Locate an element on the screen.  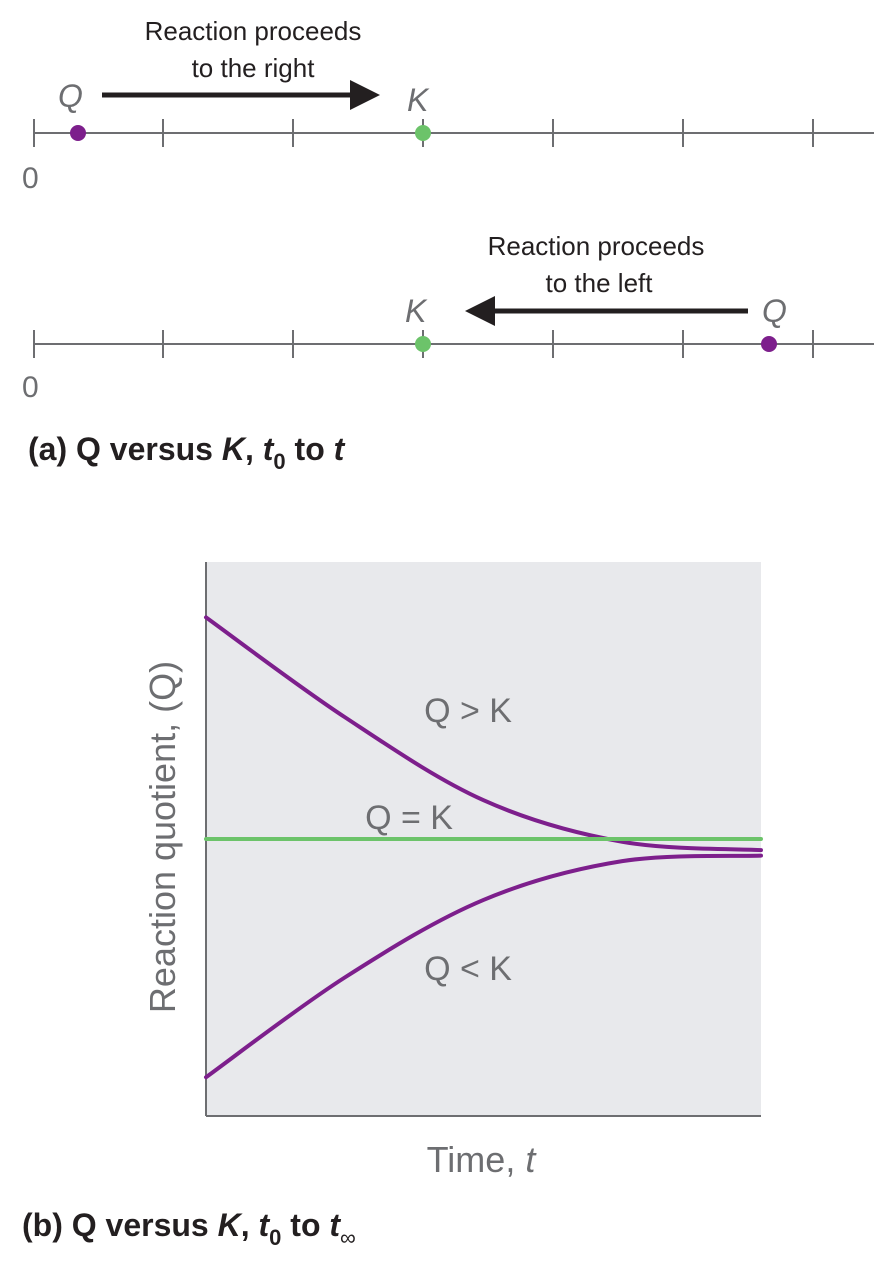
number-line-top: 0 Q K Reaction proceeds to the right is located at coordinates (448, 105).